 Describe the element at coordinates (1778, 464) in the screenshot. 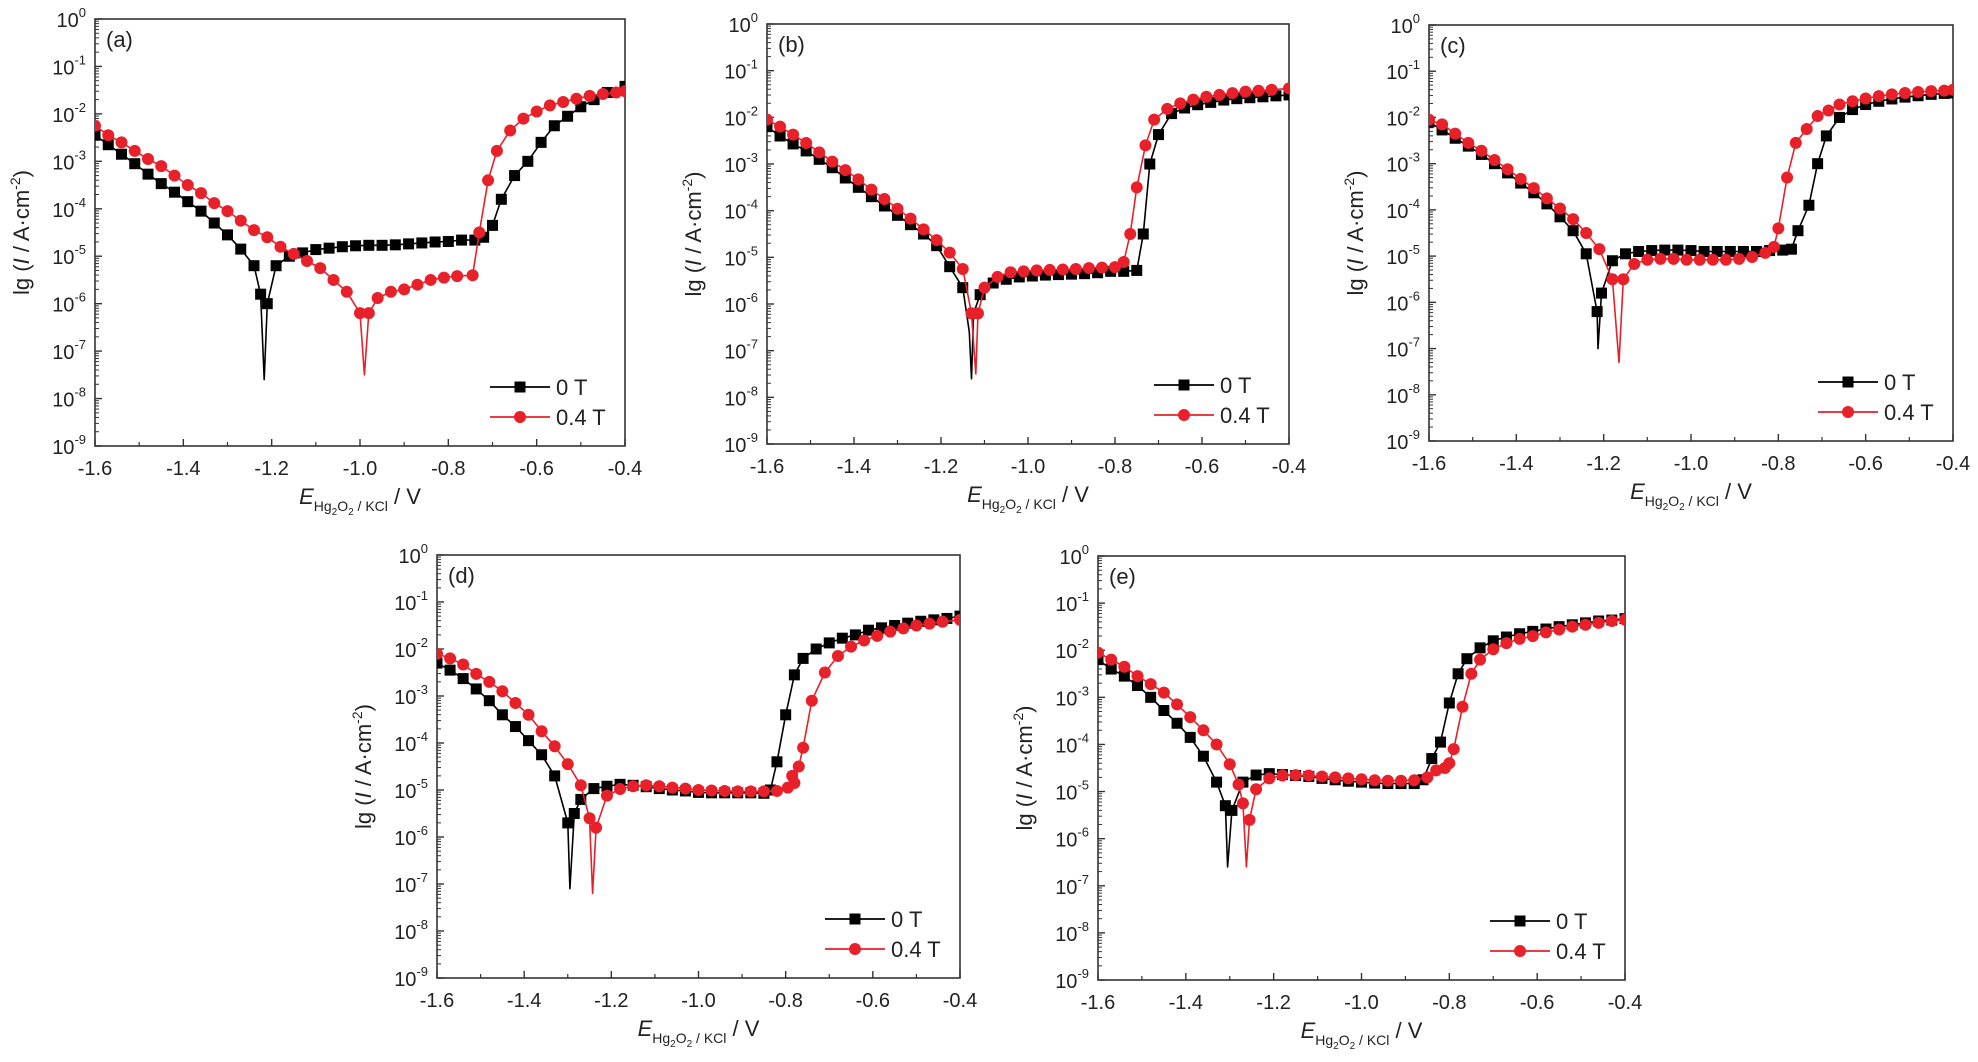

I see `x-tick-label: -0.8` at that location.